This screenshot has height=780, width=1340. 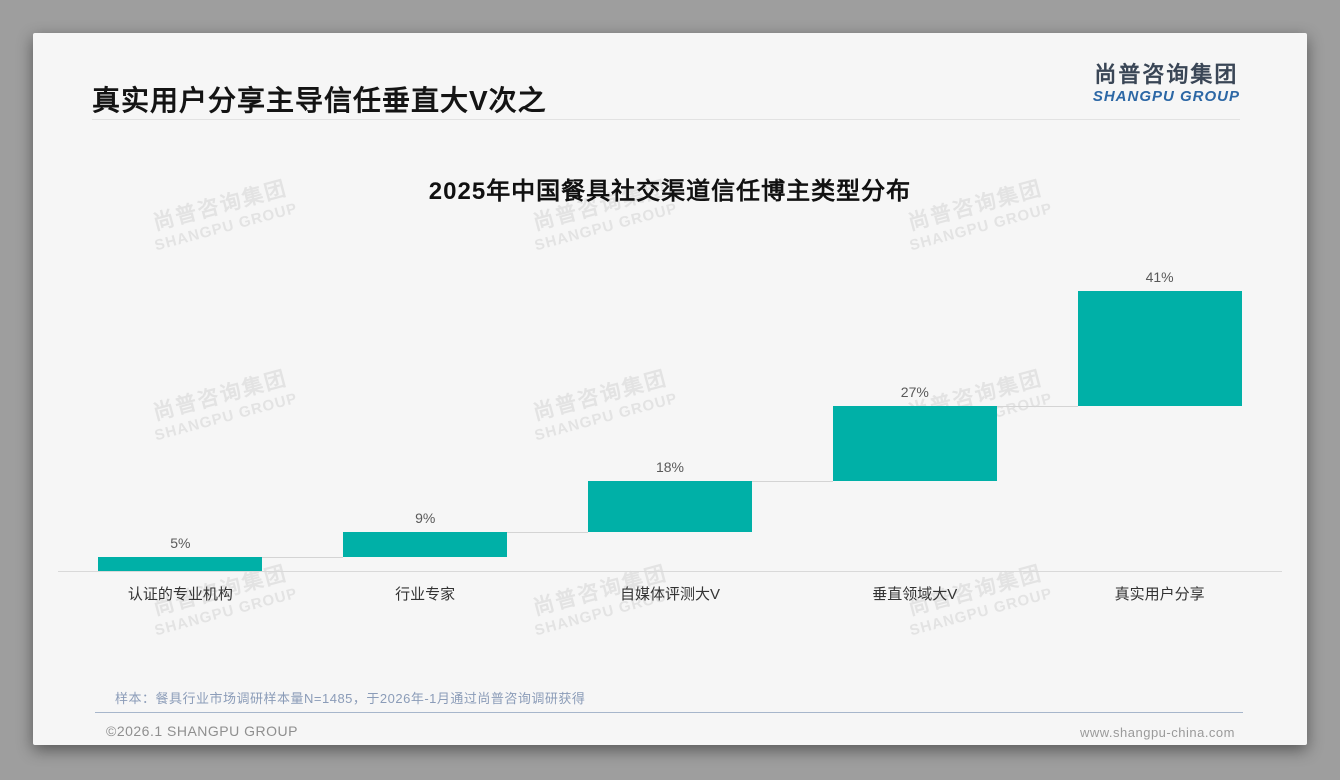 What do you see at coordinates (1166, 74) in the screenshot?
I see `logo-chinese-text: 尚普咨询集团` at bounding box center [1166, 74].